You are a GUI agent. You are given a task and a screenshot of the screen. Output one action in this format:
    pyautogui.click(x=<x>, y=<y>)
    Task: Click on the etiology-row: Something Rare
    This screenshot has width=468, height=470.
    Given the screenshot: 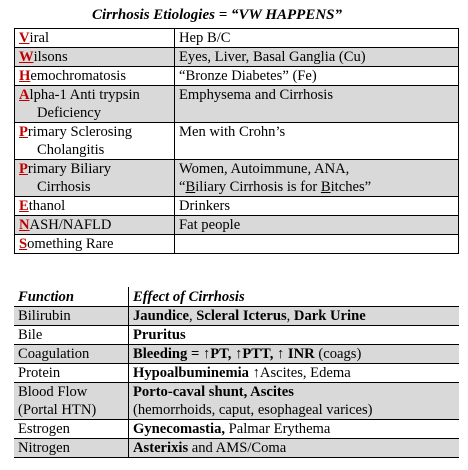 What is the action you would take?
    pyautogui.click(x=236, y=244)
    